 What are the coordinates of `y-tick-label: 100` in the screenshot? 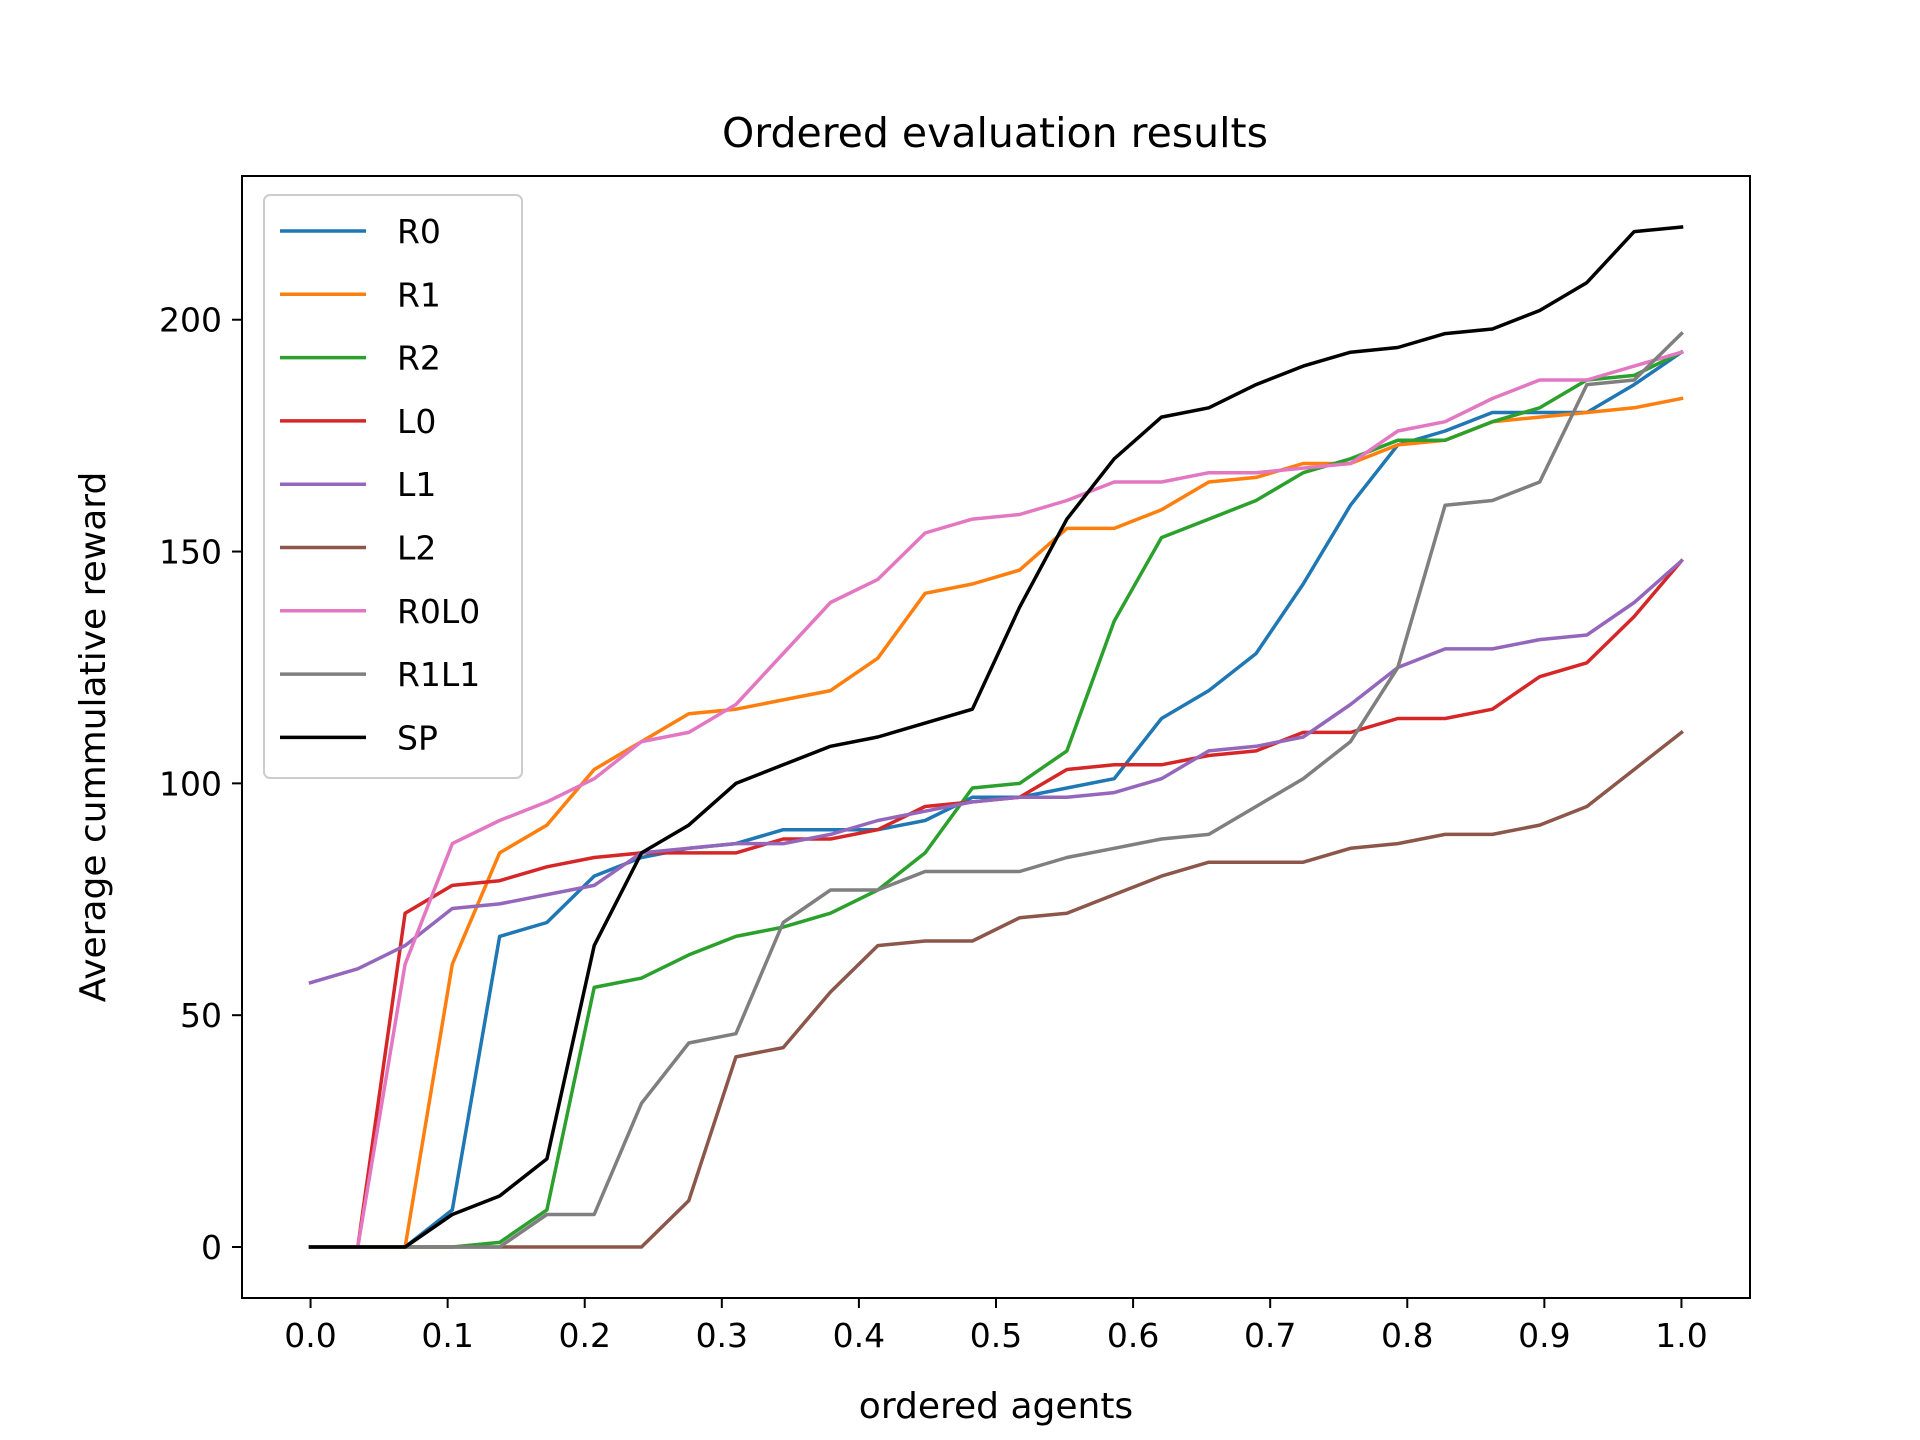 It's located at (190, 783).